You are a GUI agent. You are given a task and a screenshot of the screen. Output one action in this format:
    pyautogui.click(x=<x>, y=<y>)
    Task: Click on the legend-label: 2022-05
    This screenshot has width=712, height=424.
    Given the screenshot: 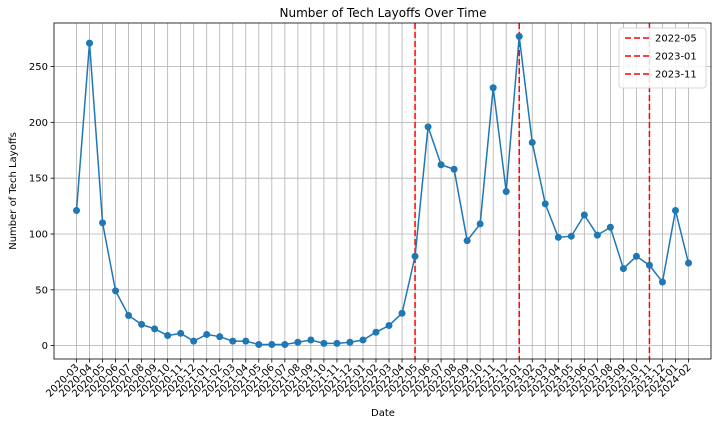 What is the action you would take?
    pyautogui.click(x=676, y=39)
    